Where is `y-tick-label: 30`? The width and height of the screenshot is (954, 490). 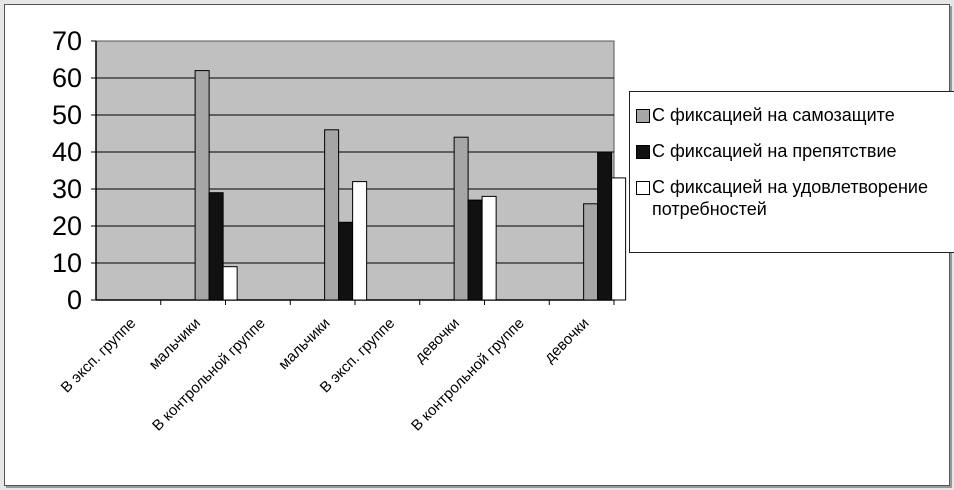
y-tick-label: 30 is located at coordinates (67, 189).